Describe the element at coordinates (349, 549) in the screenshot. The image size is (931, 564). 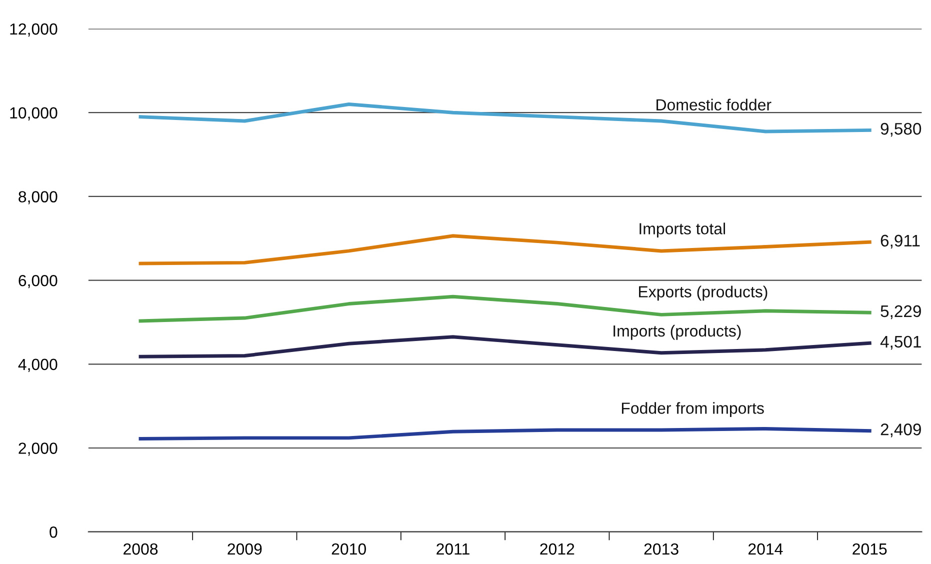
I see `x-tick-label: 2010` at that location.